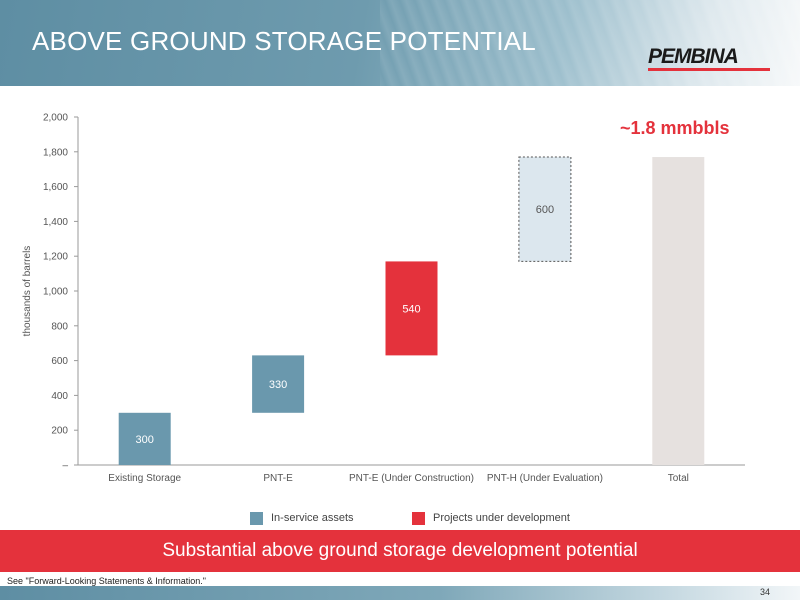  I want to click on bar-pnt-e-under-construction, so click(411, 308).